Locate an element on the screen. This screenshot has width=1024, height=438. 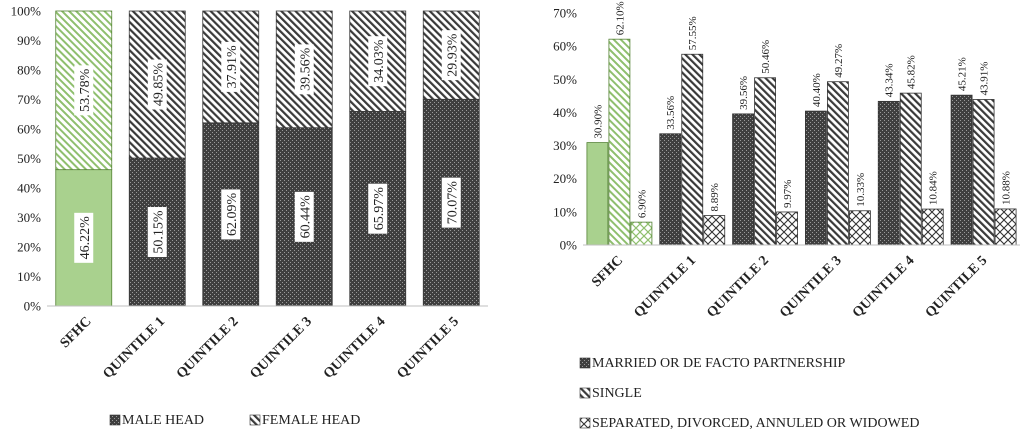
y-tick-label: 90% is located at coordinates (29, 40).